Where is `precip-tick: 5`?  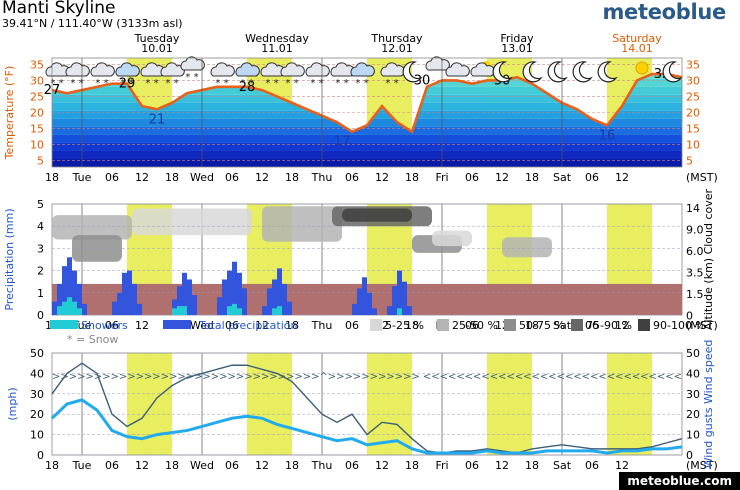 precip-tick: 5 is located at coordinates (40, 204).